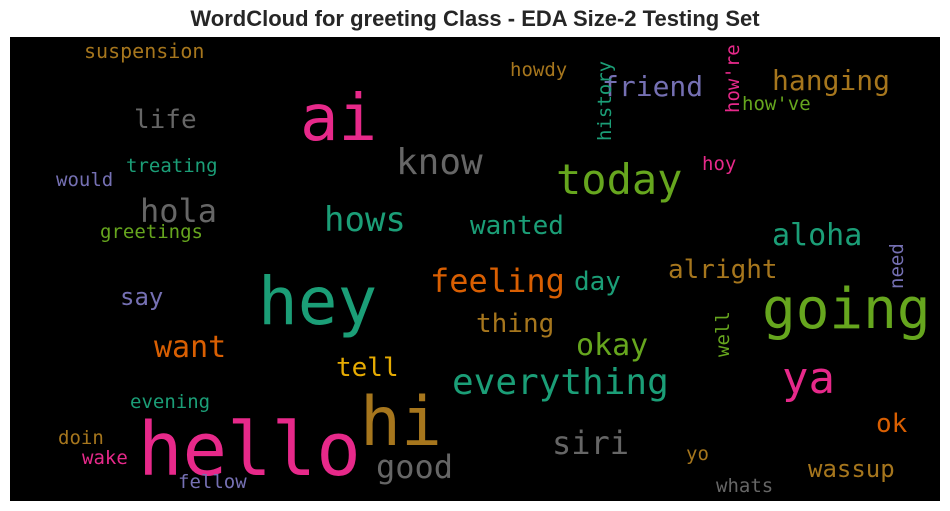  I want to click on word-hi: hi, so click(401, 422).